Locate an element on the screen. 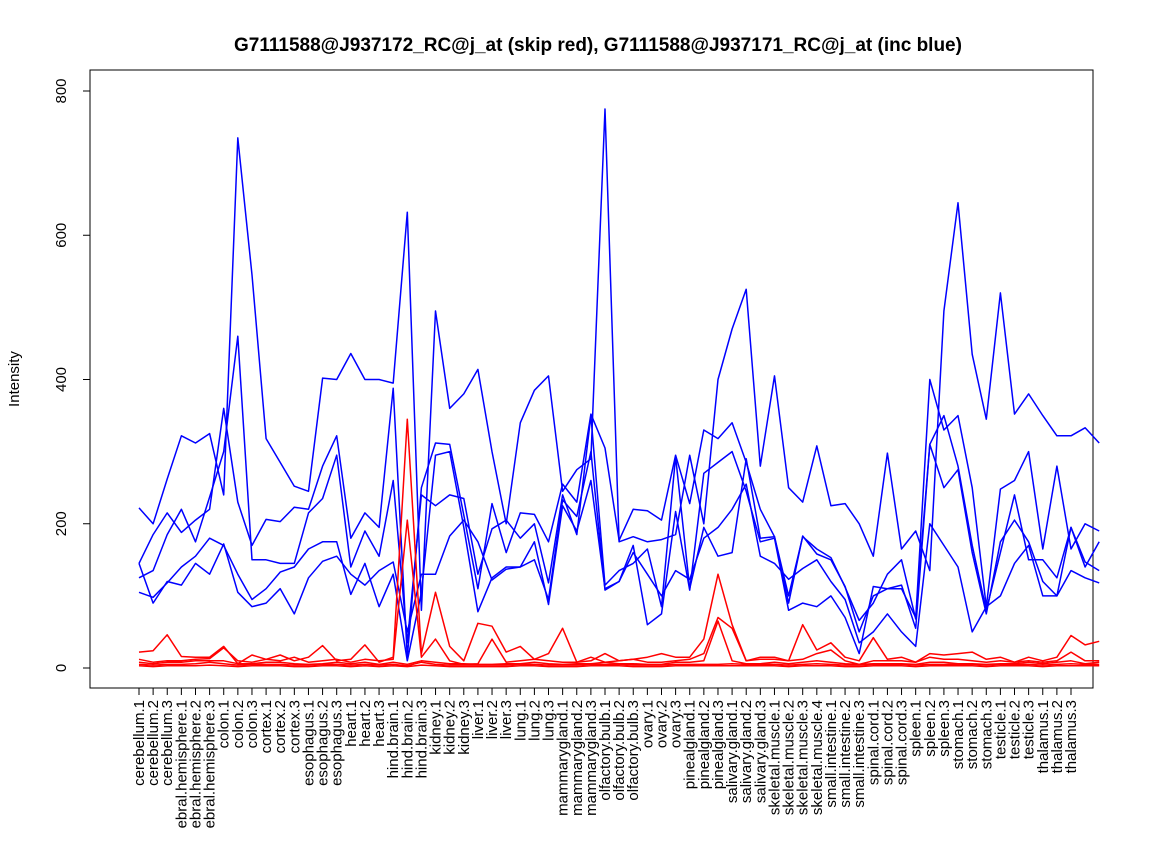 The width and height of the screenshot is (1152, 864). x-tick-label: lung.2 is located at coordinates (534, 720).